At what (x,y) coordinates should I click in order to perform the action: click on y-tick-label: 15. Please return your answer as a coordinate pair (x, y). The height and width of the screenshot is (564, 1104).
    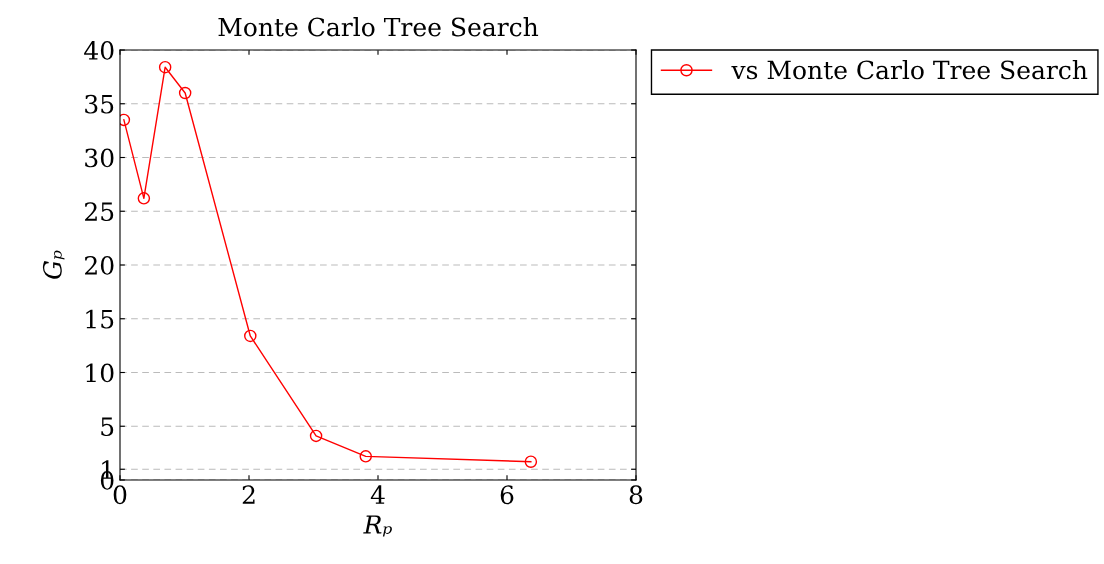
    Looking at the image, I should click on (100, 319).